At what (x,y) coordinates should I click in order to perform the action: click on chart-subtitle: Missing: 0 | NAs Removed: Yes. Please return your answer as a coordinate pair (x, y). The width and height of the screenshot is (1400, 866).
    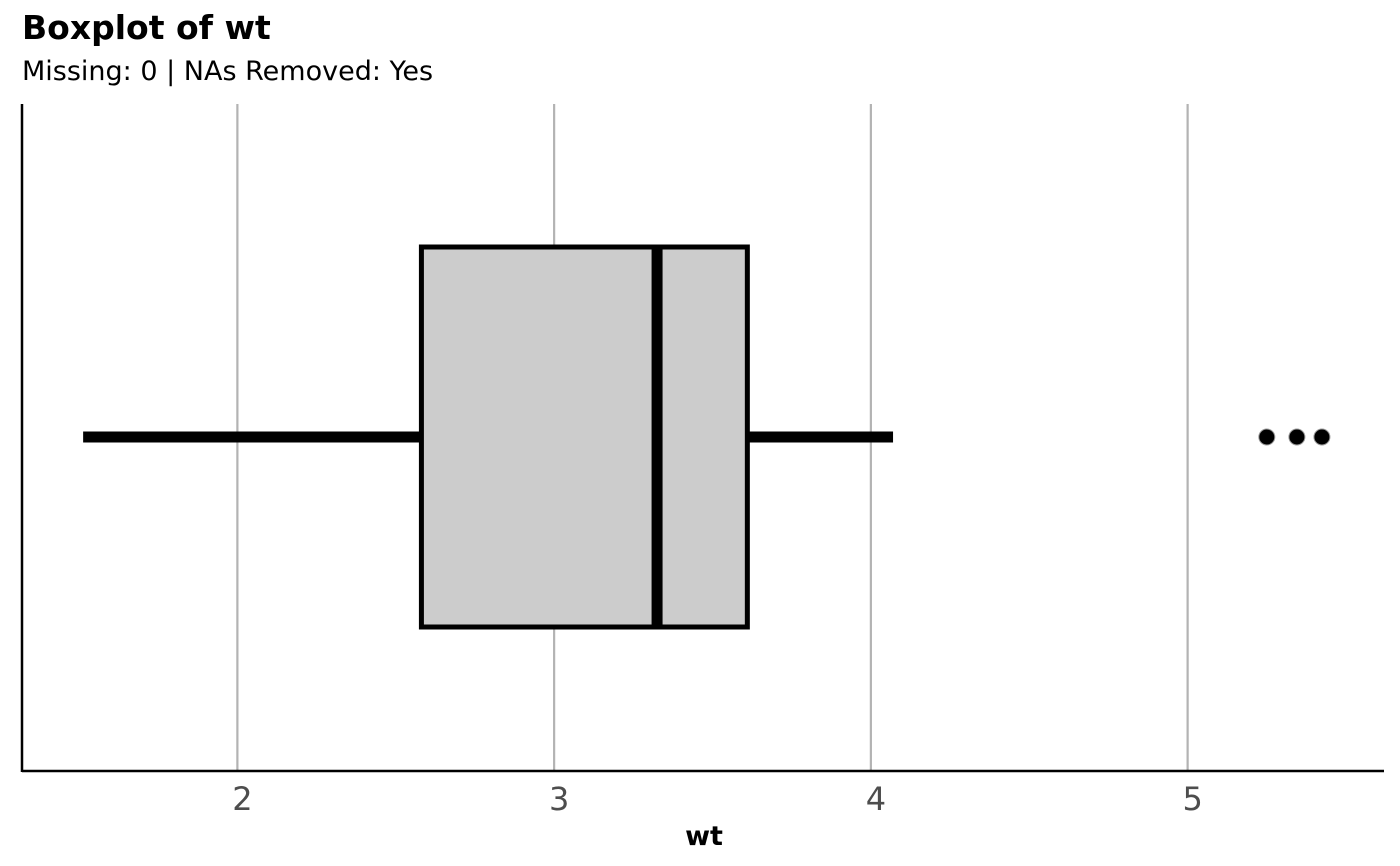
    Looking at the image, I should click on (228, 71).